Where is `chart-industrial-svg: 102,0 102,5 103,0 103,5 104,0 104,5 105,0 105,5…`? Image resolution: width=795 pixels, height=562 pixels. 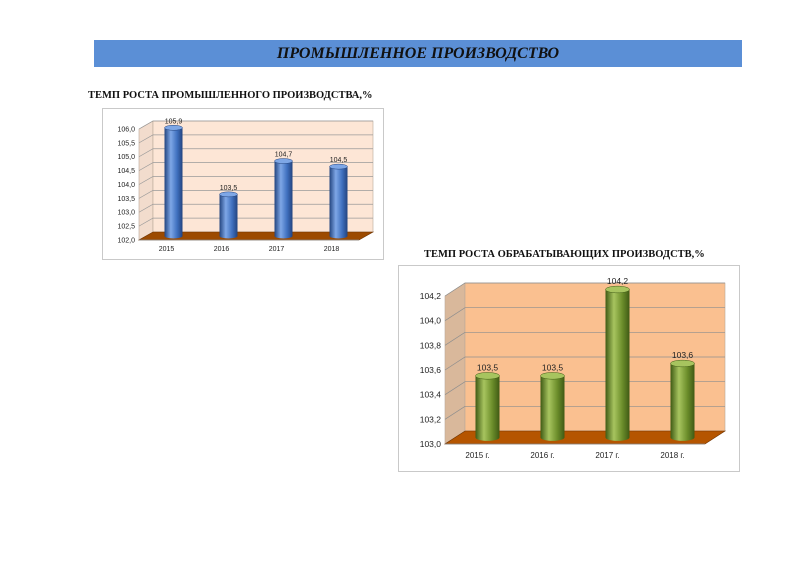 chart-industrial-svg: 102,0 102,5 103,0 103,5 104,0 104,5 105,0 105,5… is located at coordinates (246, 185).